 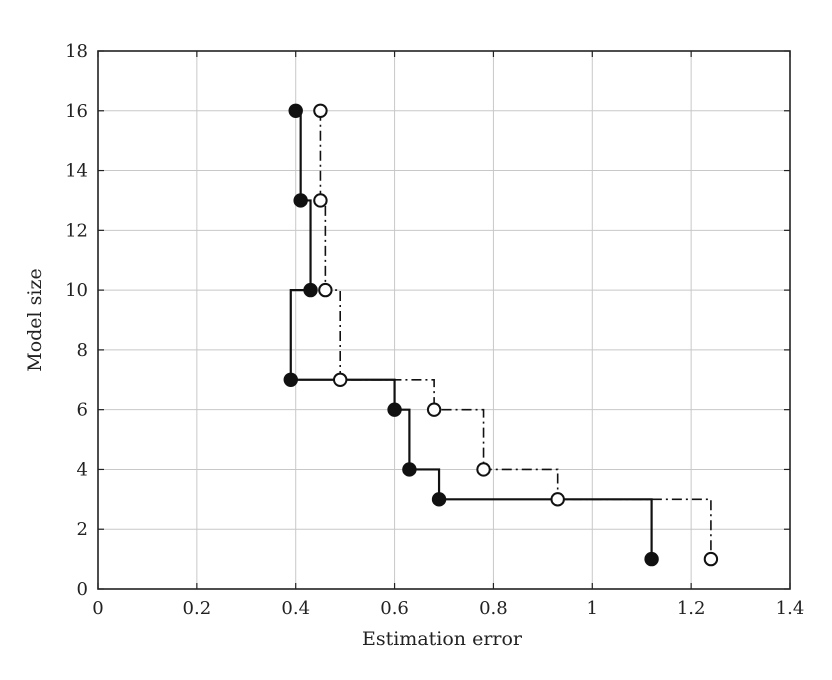 What do you see at coordinates (790, 608) in the screenshot?
I see `x-tick-label: 1.4` at bounding box center [790, 608].